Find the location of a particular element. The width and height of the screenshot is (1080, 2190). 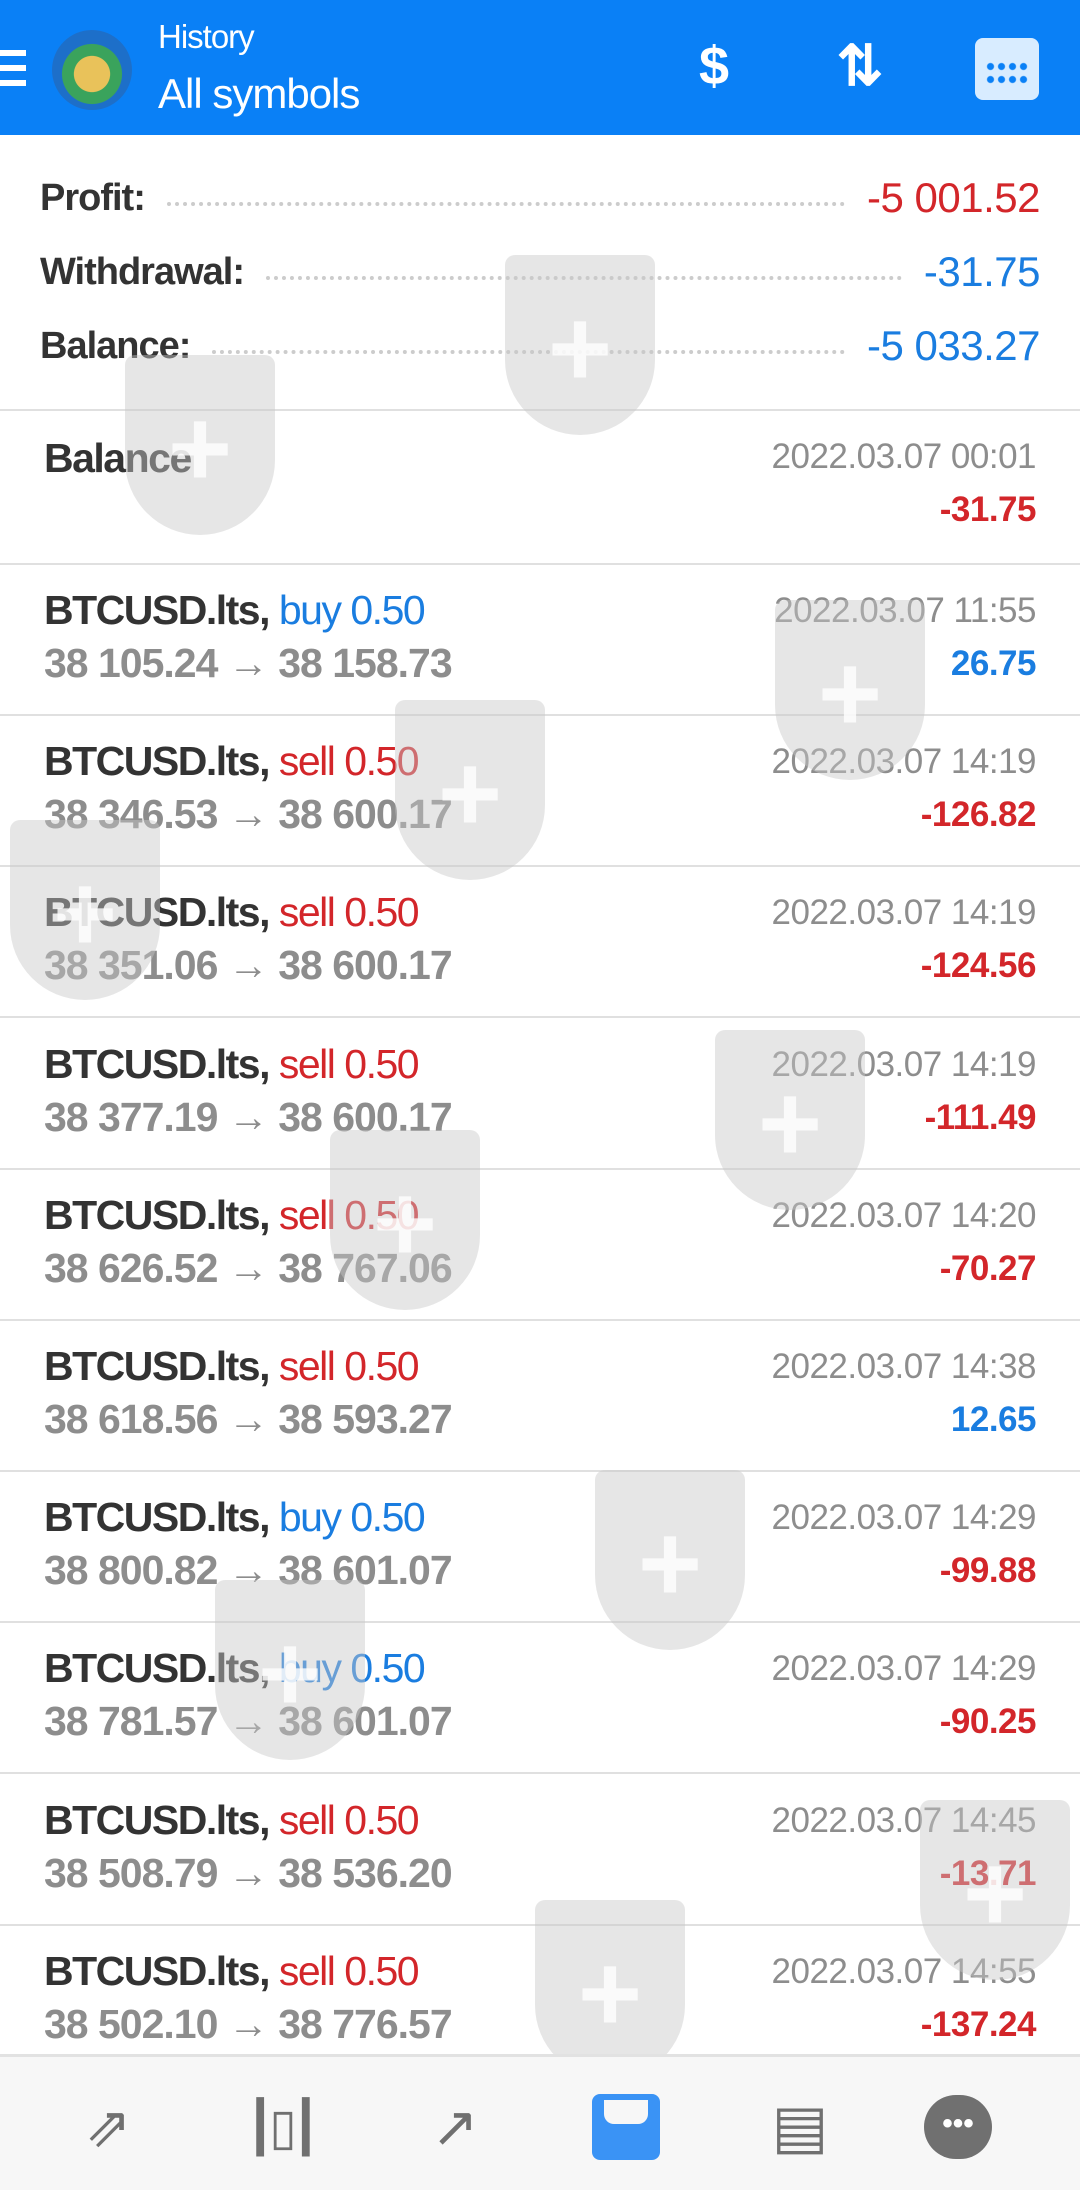

deal-time: 2022.03.07 14:38 is located at coordinates (904, 1366).